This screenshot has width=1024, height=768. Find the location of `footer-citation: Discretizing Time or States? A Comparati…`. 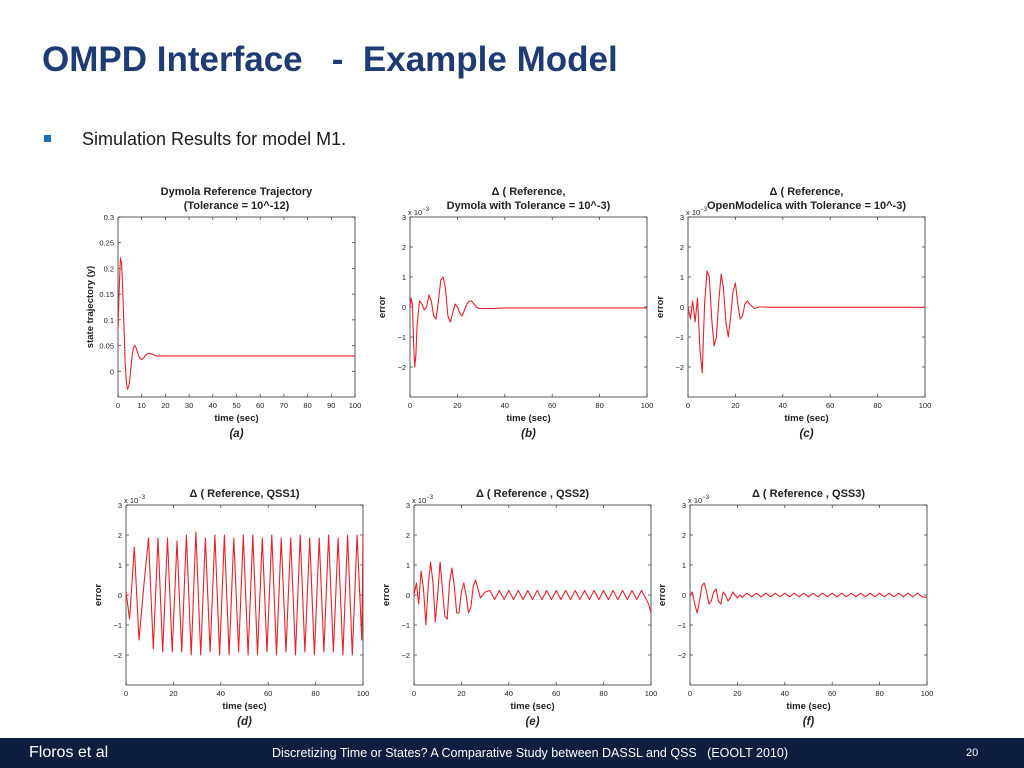

footer-citation: Discretizing Time or States? A Comparati… is located at coordinates (530, 753).